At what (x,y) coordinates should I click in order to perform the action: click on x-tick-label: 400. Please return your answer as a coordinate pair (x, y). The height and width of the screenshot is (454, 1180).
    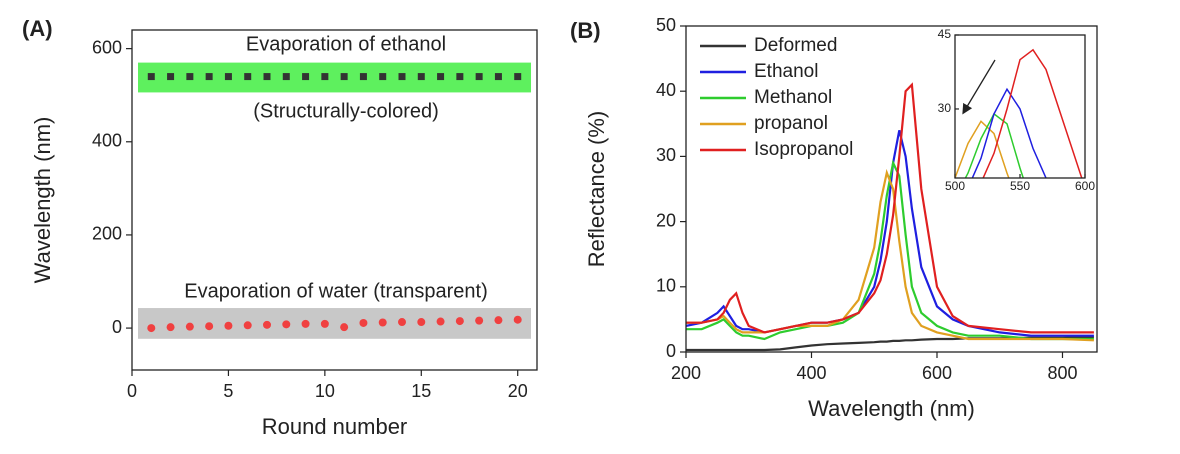
    Looking at the image, I should click on (811, 373).